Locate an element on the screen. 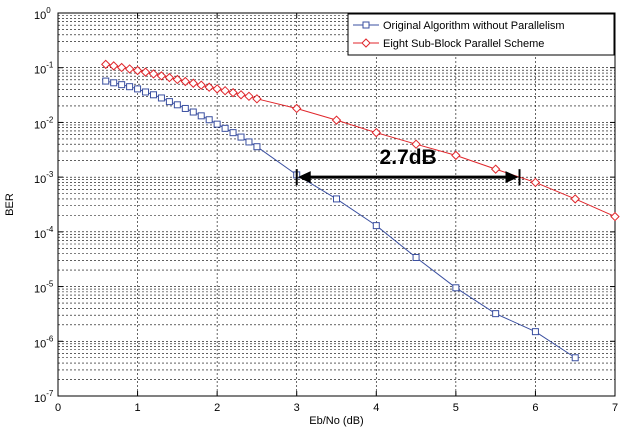 The height and width of the screenshot is (434, 622). x-tick-label: 7 is located at coordinates (615, 408).